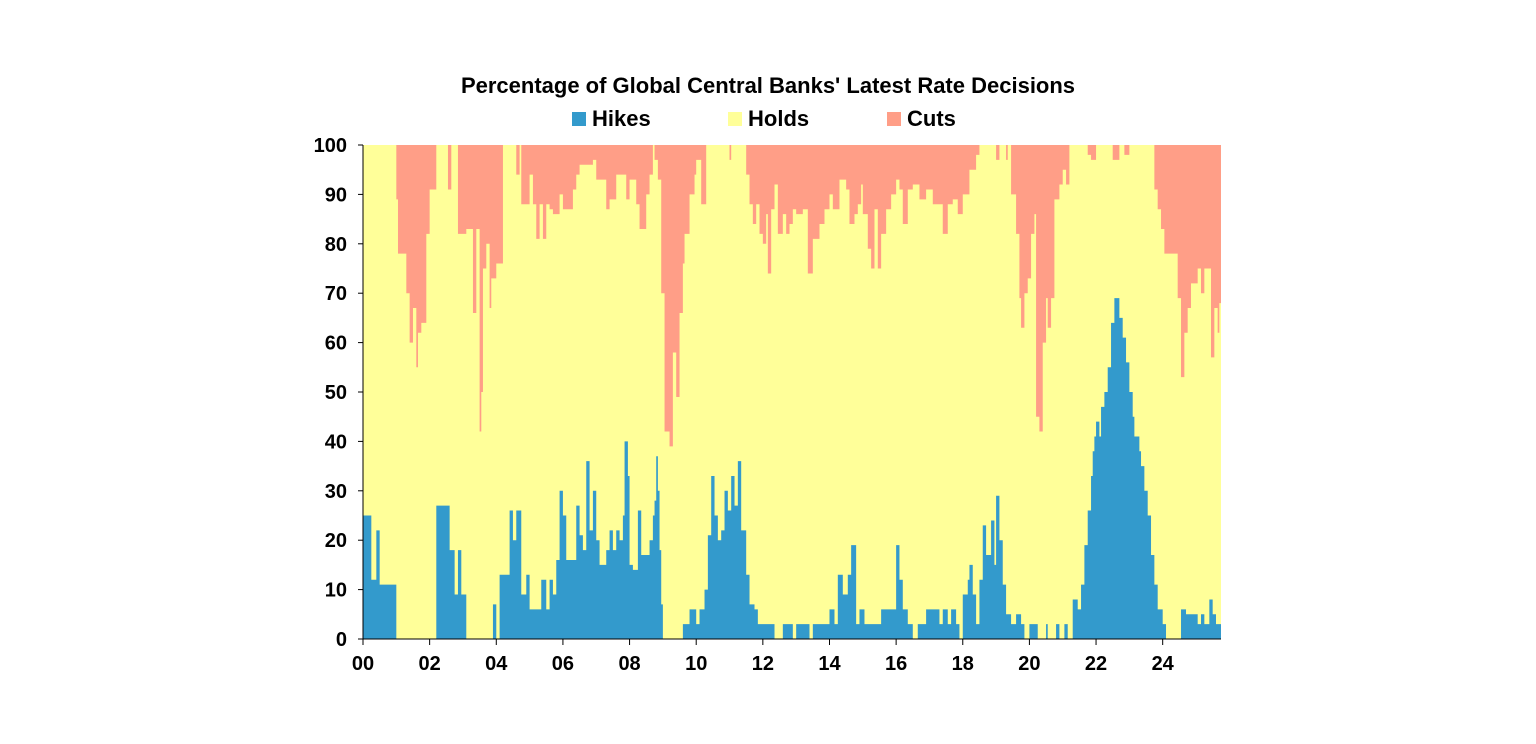 This screenshot has width=1536, height=744. I want to click on x-tick-label: 10, so click(696, 664).